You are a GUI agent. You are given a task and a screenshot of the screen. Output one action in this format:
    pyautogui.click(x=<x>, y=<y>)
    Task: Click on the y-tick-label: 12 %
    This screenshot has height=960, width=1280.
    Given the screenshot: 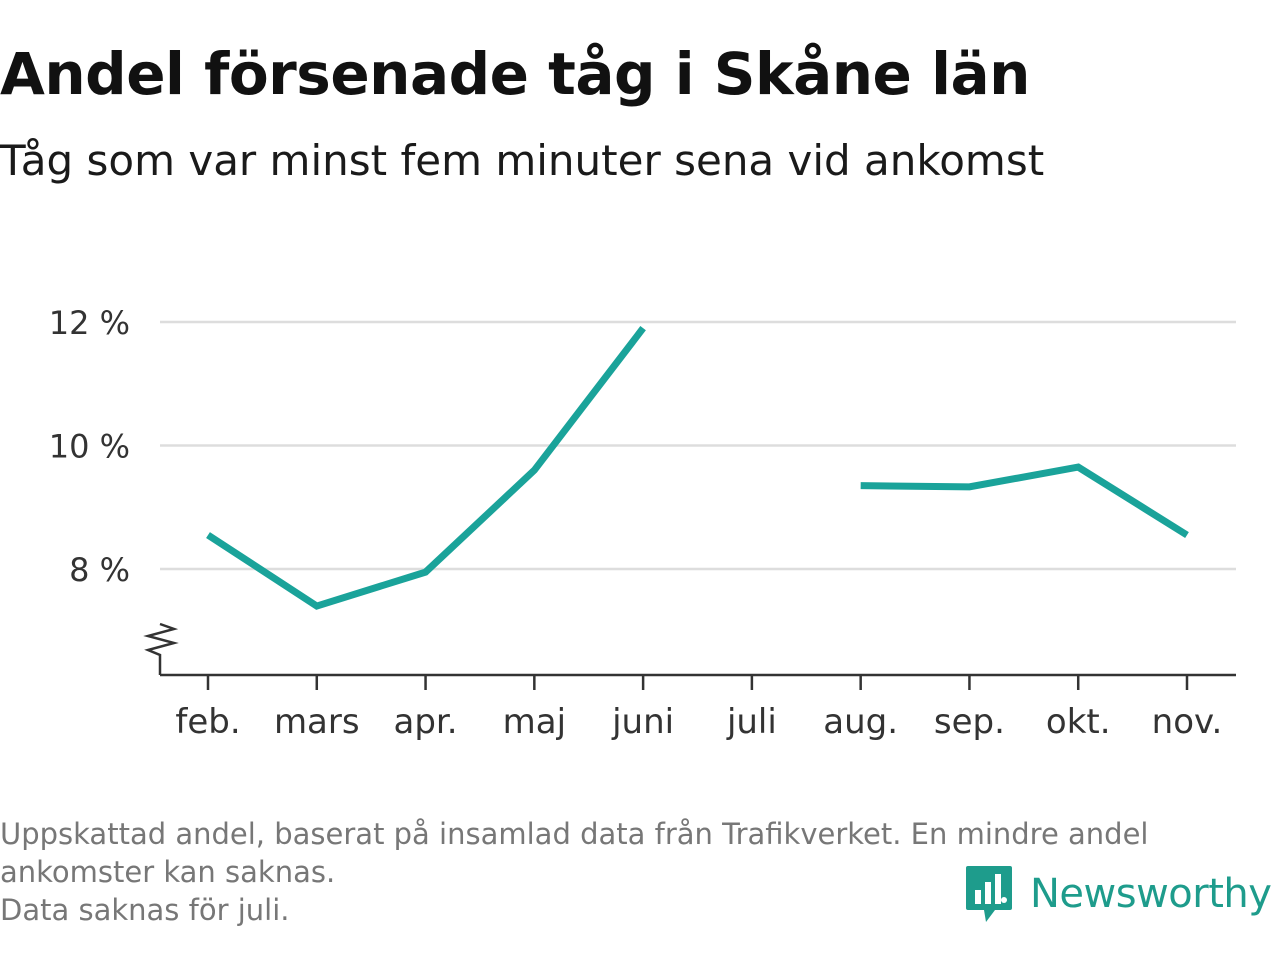 What is the action you would take?
    pyautogui.click(x=89, y=323)
    